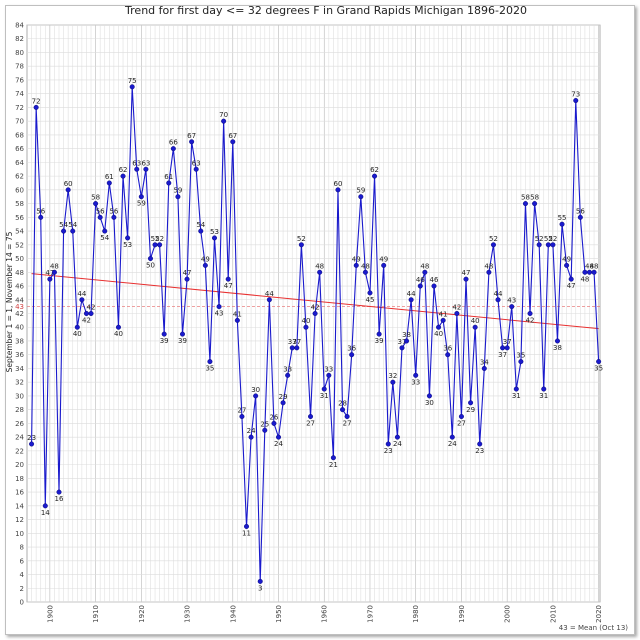  I want to click on x-tick-label: 1960, so click(325, 614).